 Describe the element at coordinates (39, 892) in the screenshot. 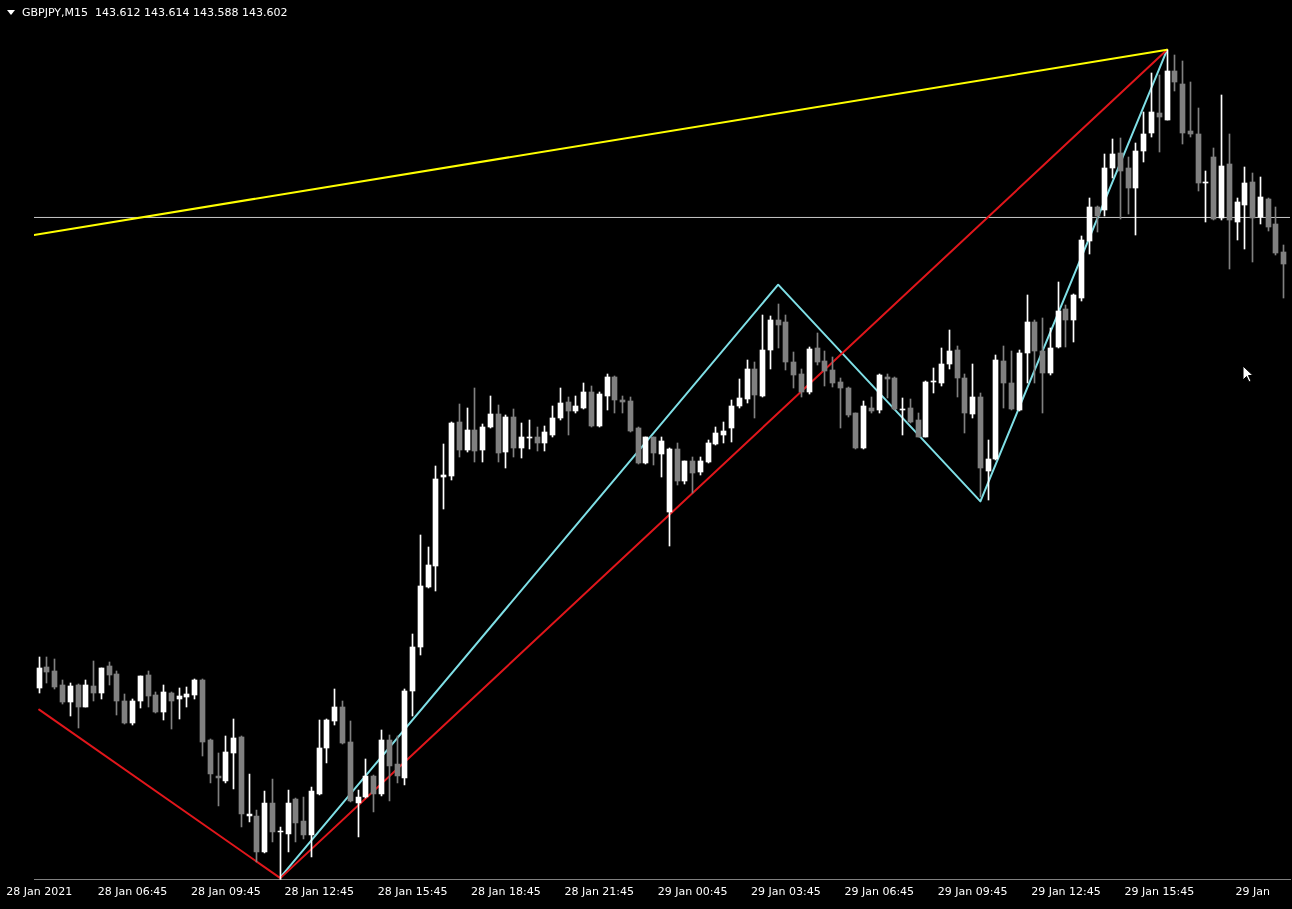

I see `x-tick-label: 28 Jan 2021` at that location.